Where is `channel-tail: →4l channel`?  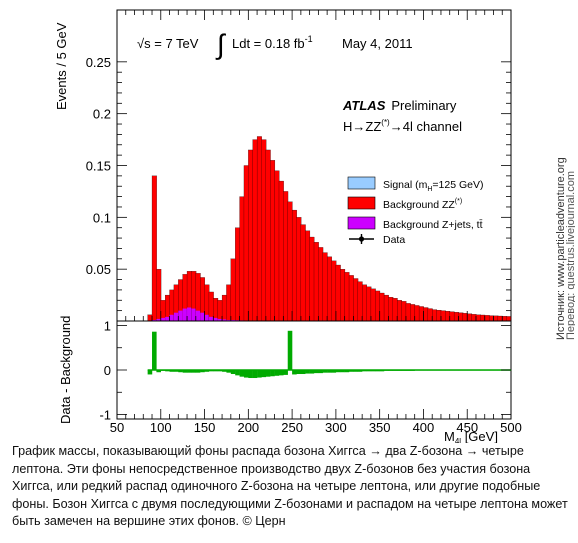 channel-tail: →4l channel is located at coordinates (426, 126).